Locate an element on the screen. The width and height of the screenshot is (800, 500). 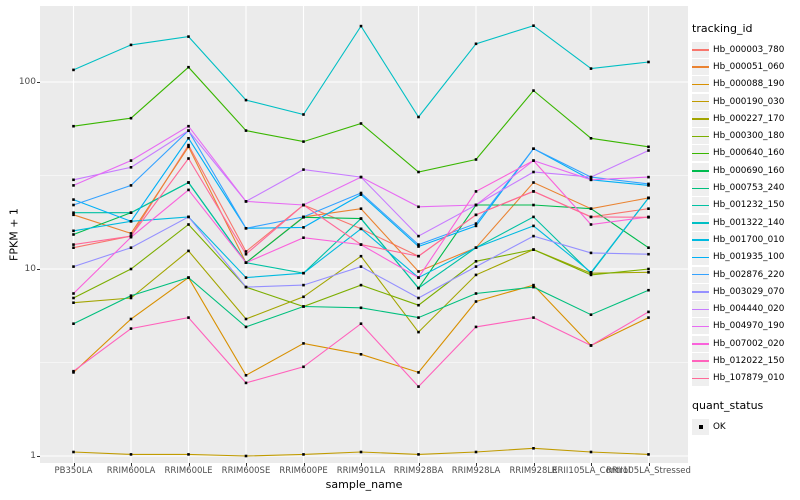
legend-item-Hb_000190_030: Hb_000190_030 is located at coordinates (745, 101).